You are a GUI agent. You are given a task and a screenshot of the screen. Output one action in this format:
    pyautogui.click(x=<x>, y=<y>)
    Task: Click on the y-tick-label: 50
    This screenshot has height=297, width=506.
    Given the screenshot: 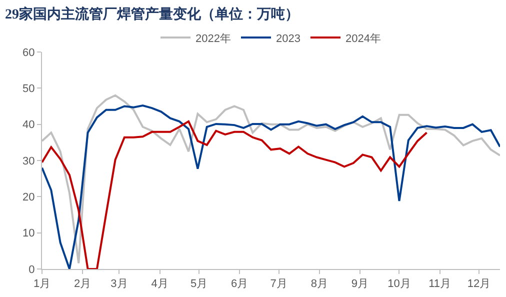 What is the action you would take?
    pyautogui.click(x=28, y=89)
    